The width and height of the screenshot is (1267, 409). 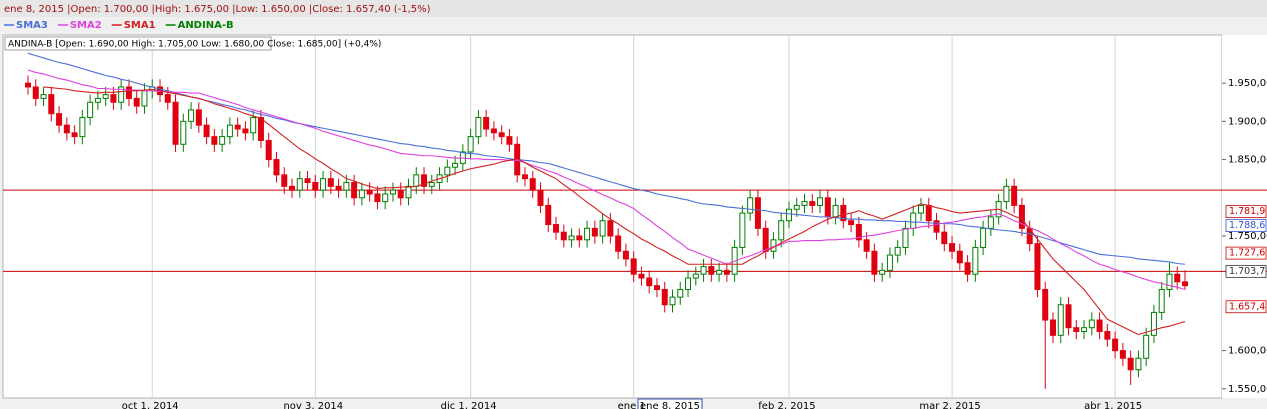 I want to click on y-tick-label: 1.600,00, so click(x=1247, y=351).